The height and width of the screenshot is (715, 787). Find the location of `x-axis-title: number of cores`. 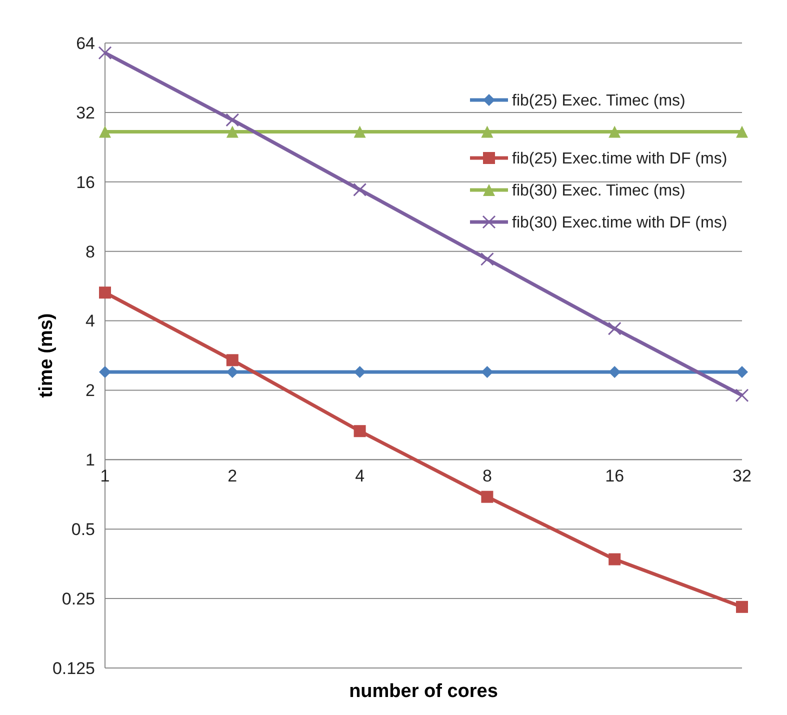

x-axis-title: number of cores is located at coordinates (423, 691).